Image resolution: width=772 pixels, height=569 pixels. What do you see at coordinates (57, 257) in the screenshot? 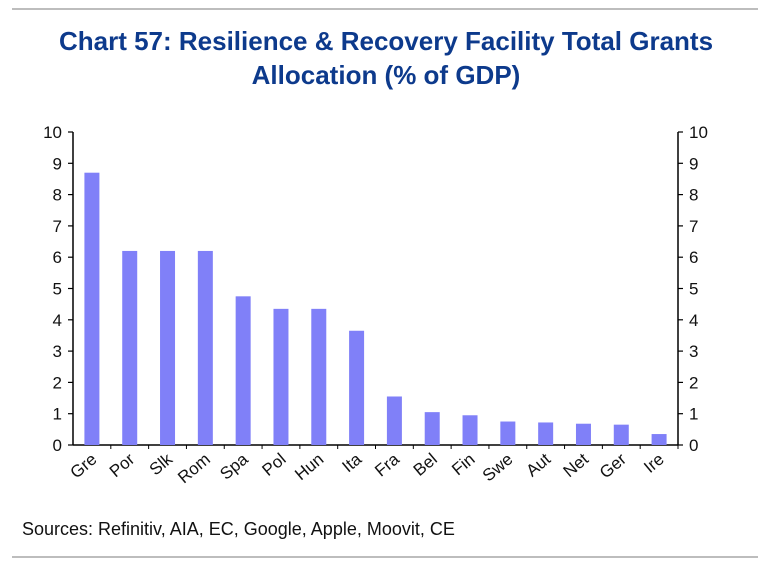
I see `left-y-tick-label: 6` at bounding box center [57, 257].